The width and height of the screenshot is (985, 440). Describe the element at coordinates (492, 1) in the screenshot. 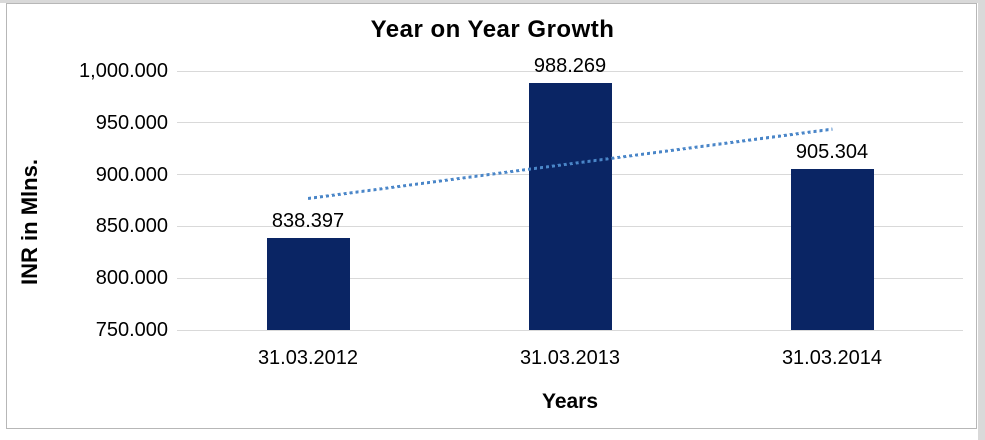

I see `top-strip` at that location.